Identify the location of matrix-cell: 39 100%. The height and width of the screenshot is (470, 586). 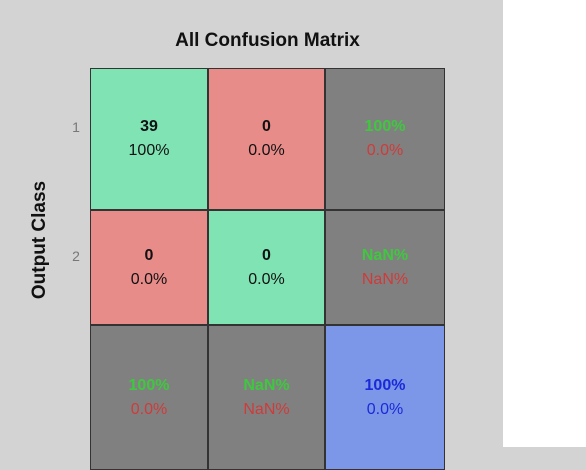
(149, 139).